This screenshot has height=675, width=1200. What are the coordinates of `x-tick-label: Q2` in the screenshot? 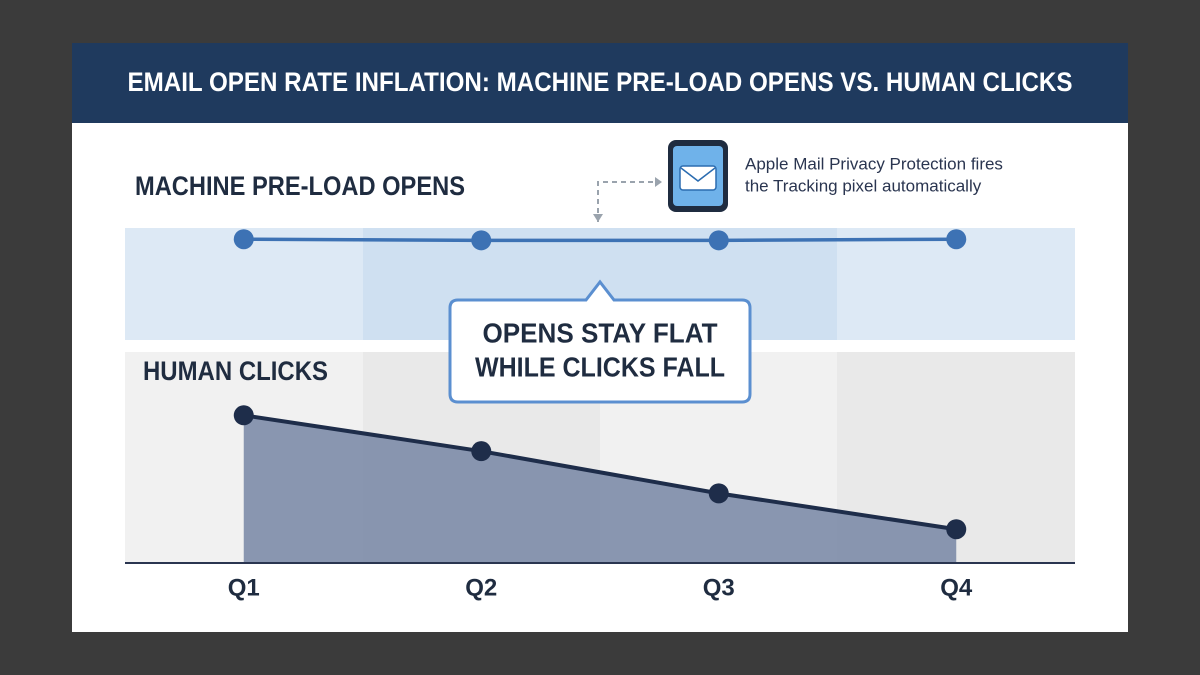 It's located at (481, 587).